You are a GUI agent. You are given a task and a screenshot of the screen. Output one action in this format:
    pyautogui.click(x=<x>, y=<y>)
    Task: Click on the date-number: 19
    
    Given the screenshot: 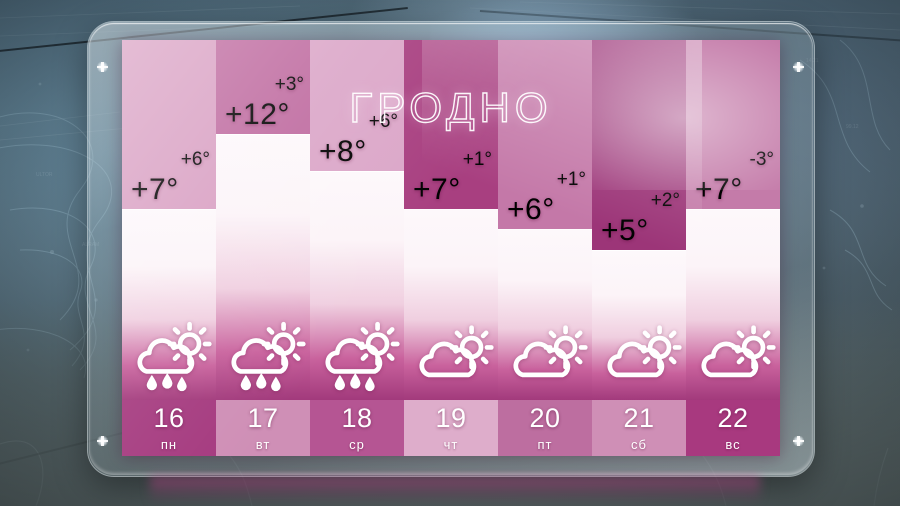 What is the action you would take?
    pyautogui.click(x=451, y=418)
    